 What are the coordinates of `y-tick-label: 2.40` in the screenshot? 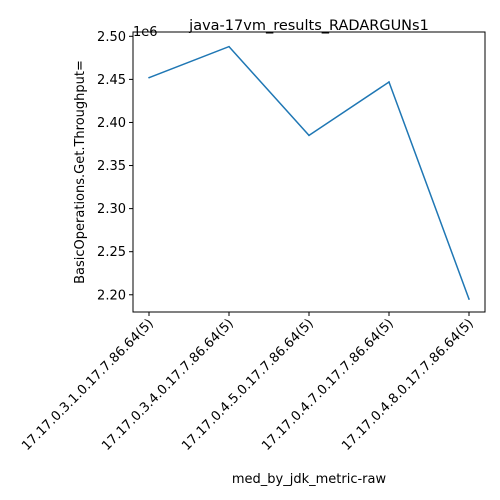 It's located at (111, 123).